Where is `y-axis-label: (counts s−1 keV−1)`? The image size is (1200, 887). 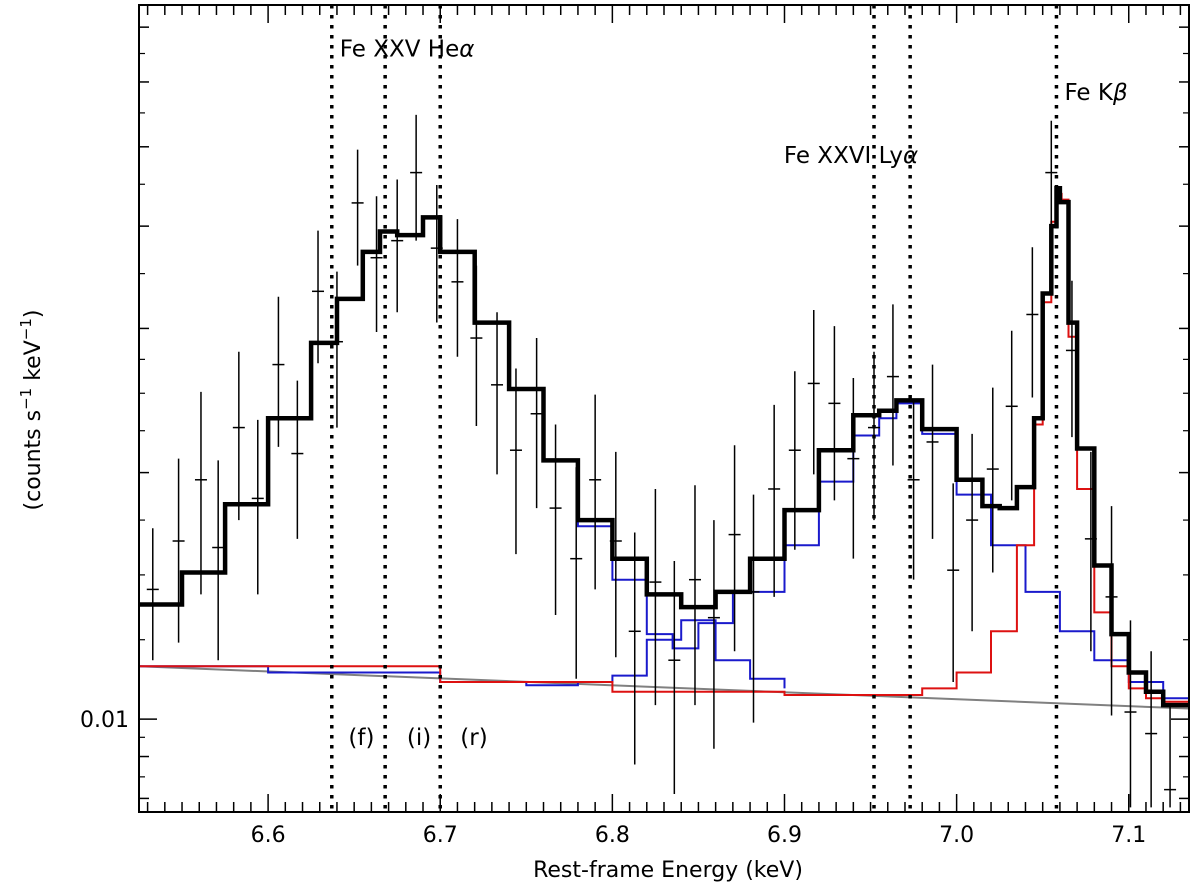 y-axis-label: (counts s−1 keV−1) is located at coordinates (31, 410).